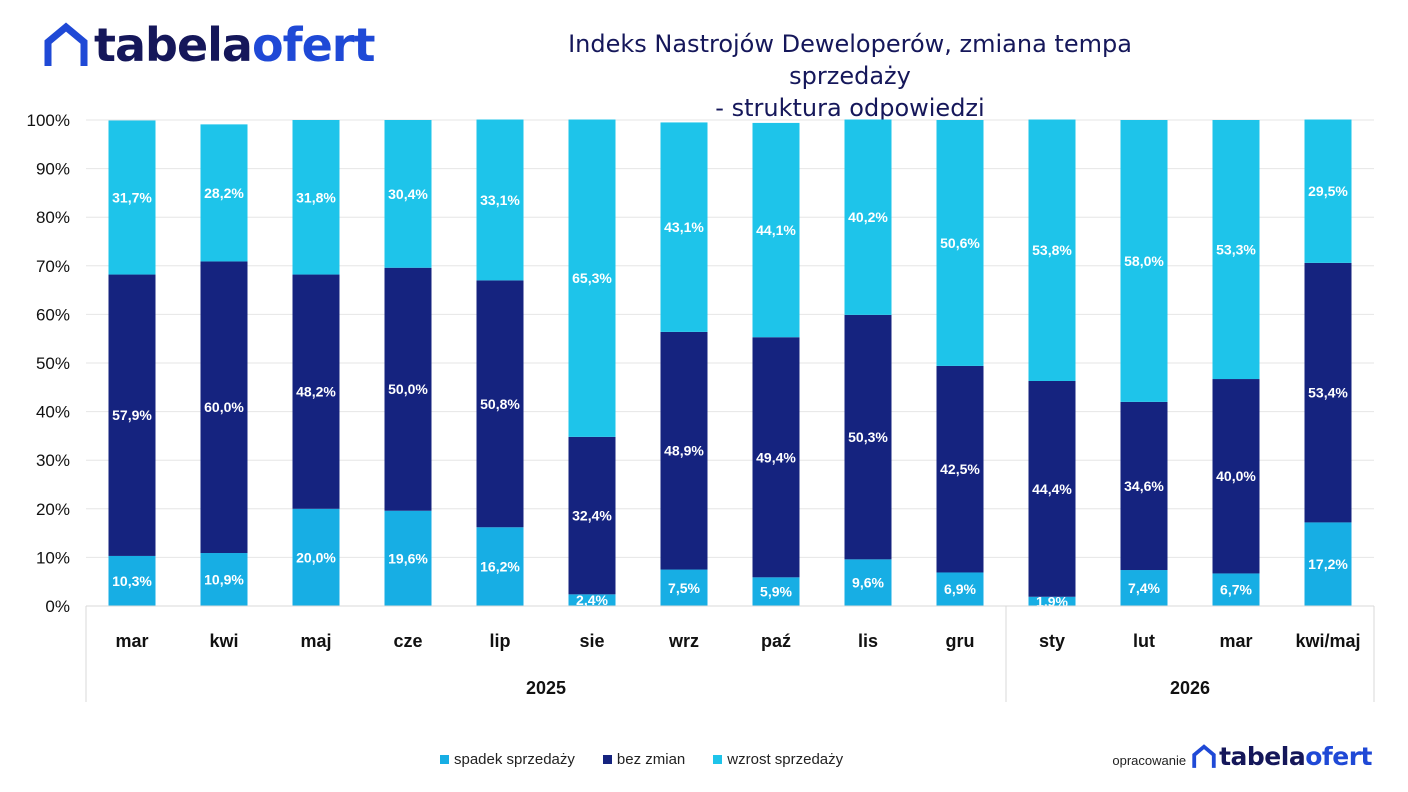 The width and height of the screenshot is (1408, 792). I want to click on data-label: 44,4%, so click(1052, 489).